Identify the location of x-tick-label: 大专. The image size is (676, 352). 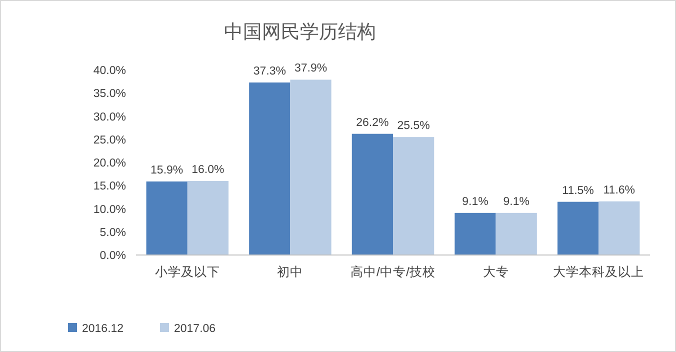
(495, 272).